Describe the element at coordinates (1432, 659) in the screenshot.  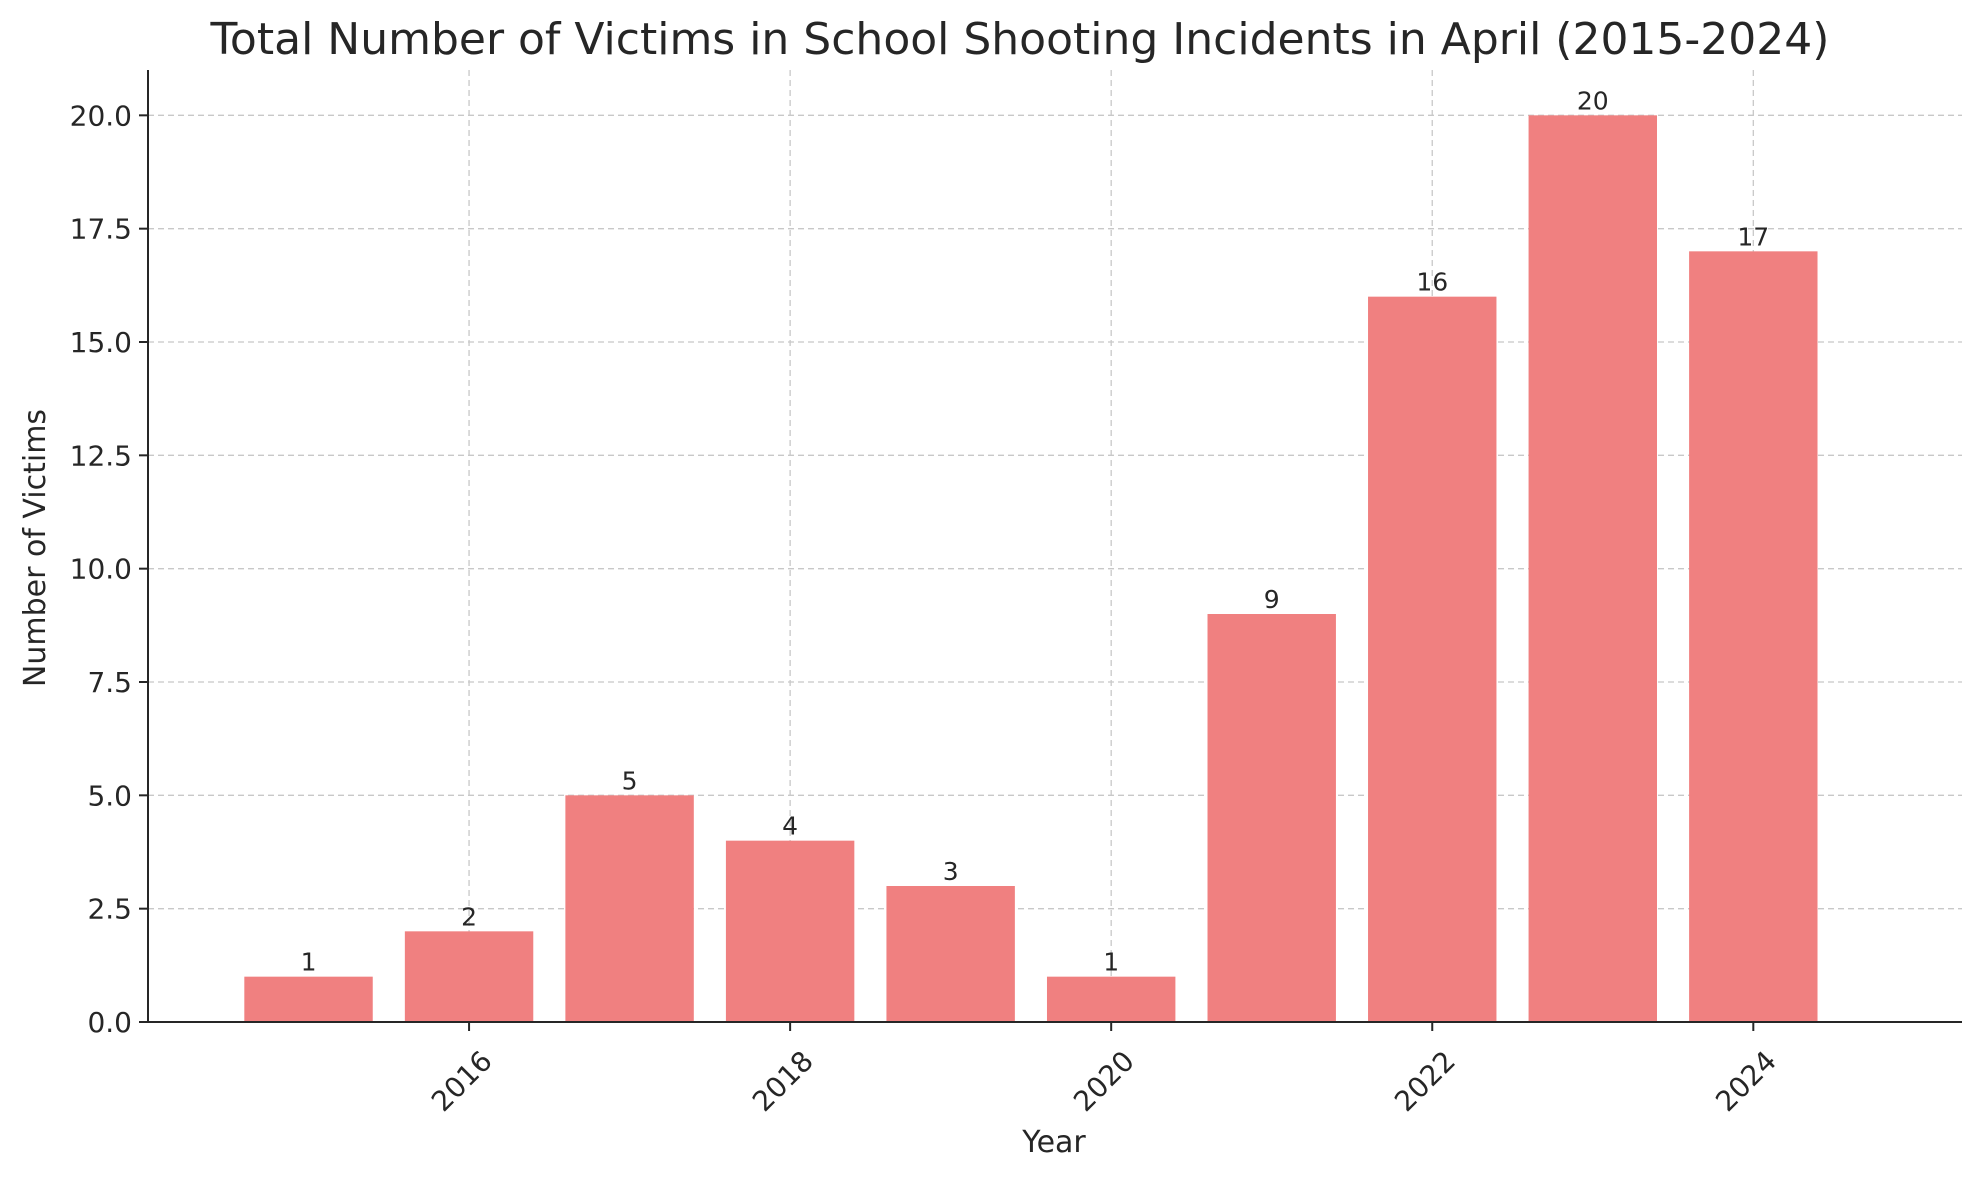
I see `bar-2022` at that location.